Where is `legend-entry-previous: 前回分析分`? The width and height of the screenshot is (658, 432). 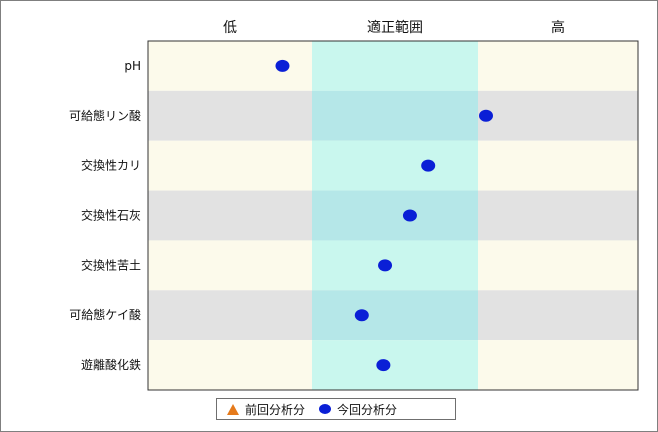
legend-entry-previous: 前回分析分 is located at coordinates (266, 409).